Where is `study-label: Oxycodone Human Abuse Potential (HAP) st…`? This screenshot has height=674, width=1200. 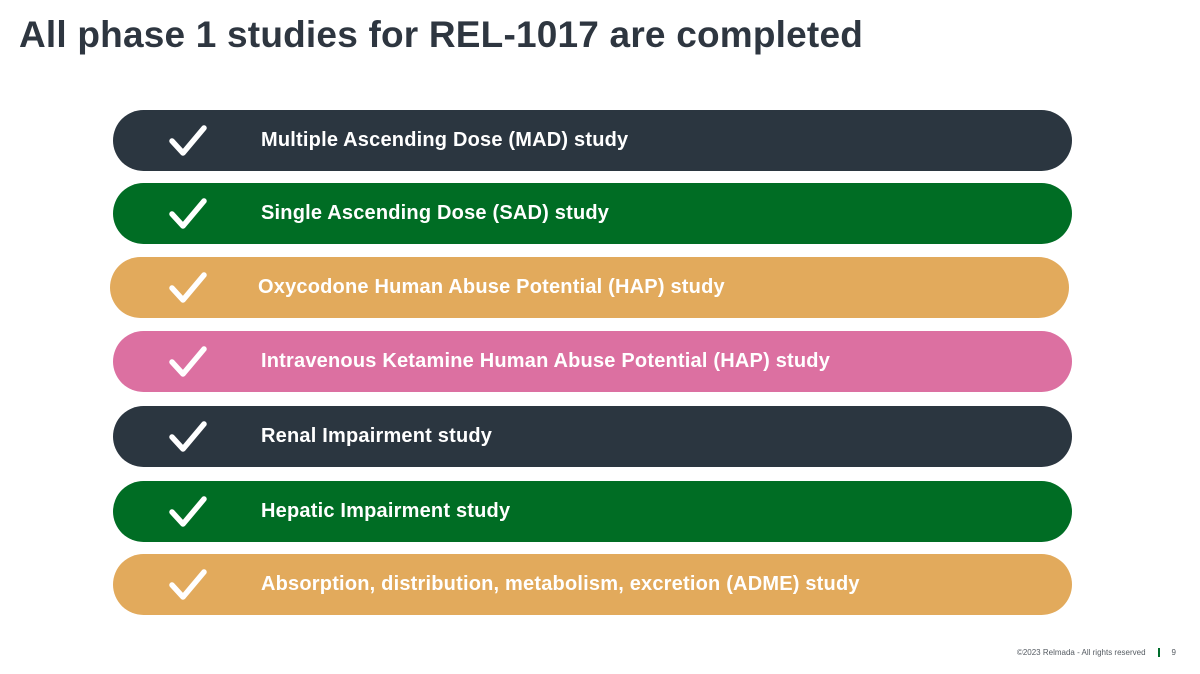 study-label: Oxycodone Human Abuse Potential (HAP) st… is located at coordinates (491, 287).